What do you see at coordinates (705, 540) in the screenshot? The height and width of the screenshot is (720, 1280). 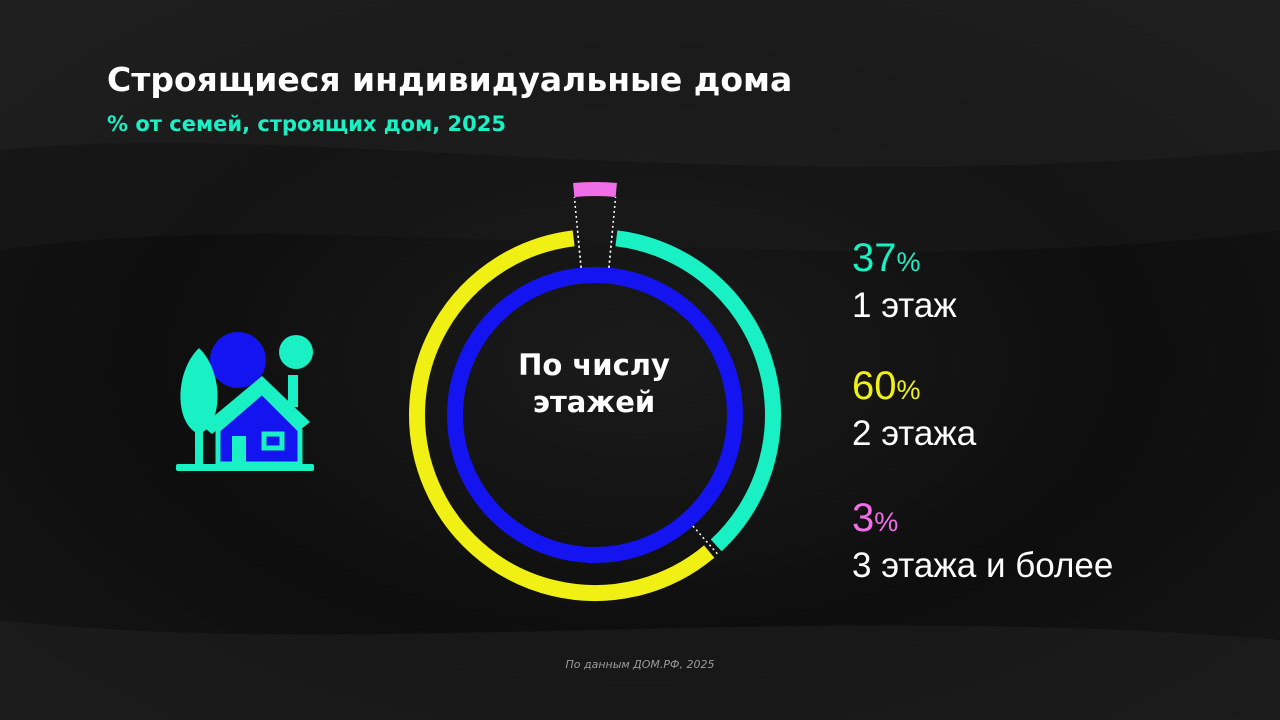 I see `slice-separator` at bounding box center [705, 540].